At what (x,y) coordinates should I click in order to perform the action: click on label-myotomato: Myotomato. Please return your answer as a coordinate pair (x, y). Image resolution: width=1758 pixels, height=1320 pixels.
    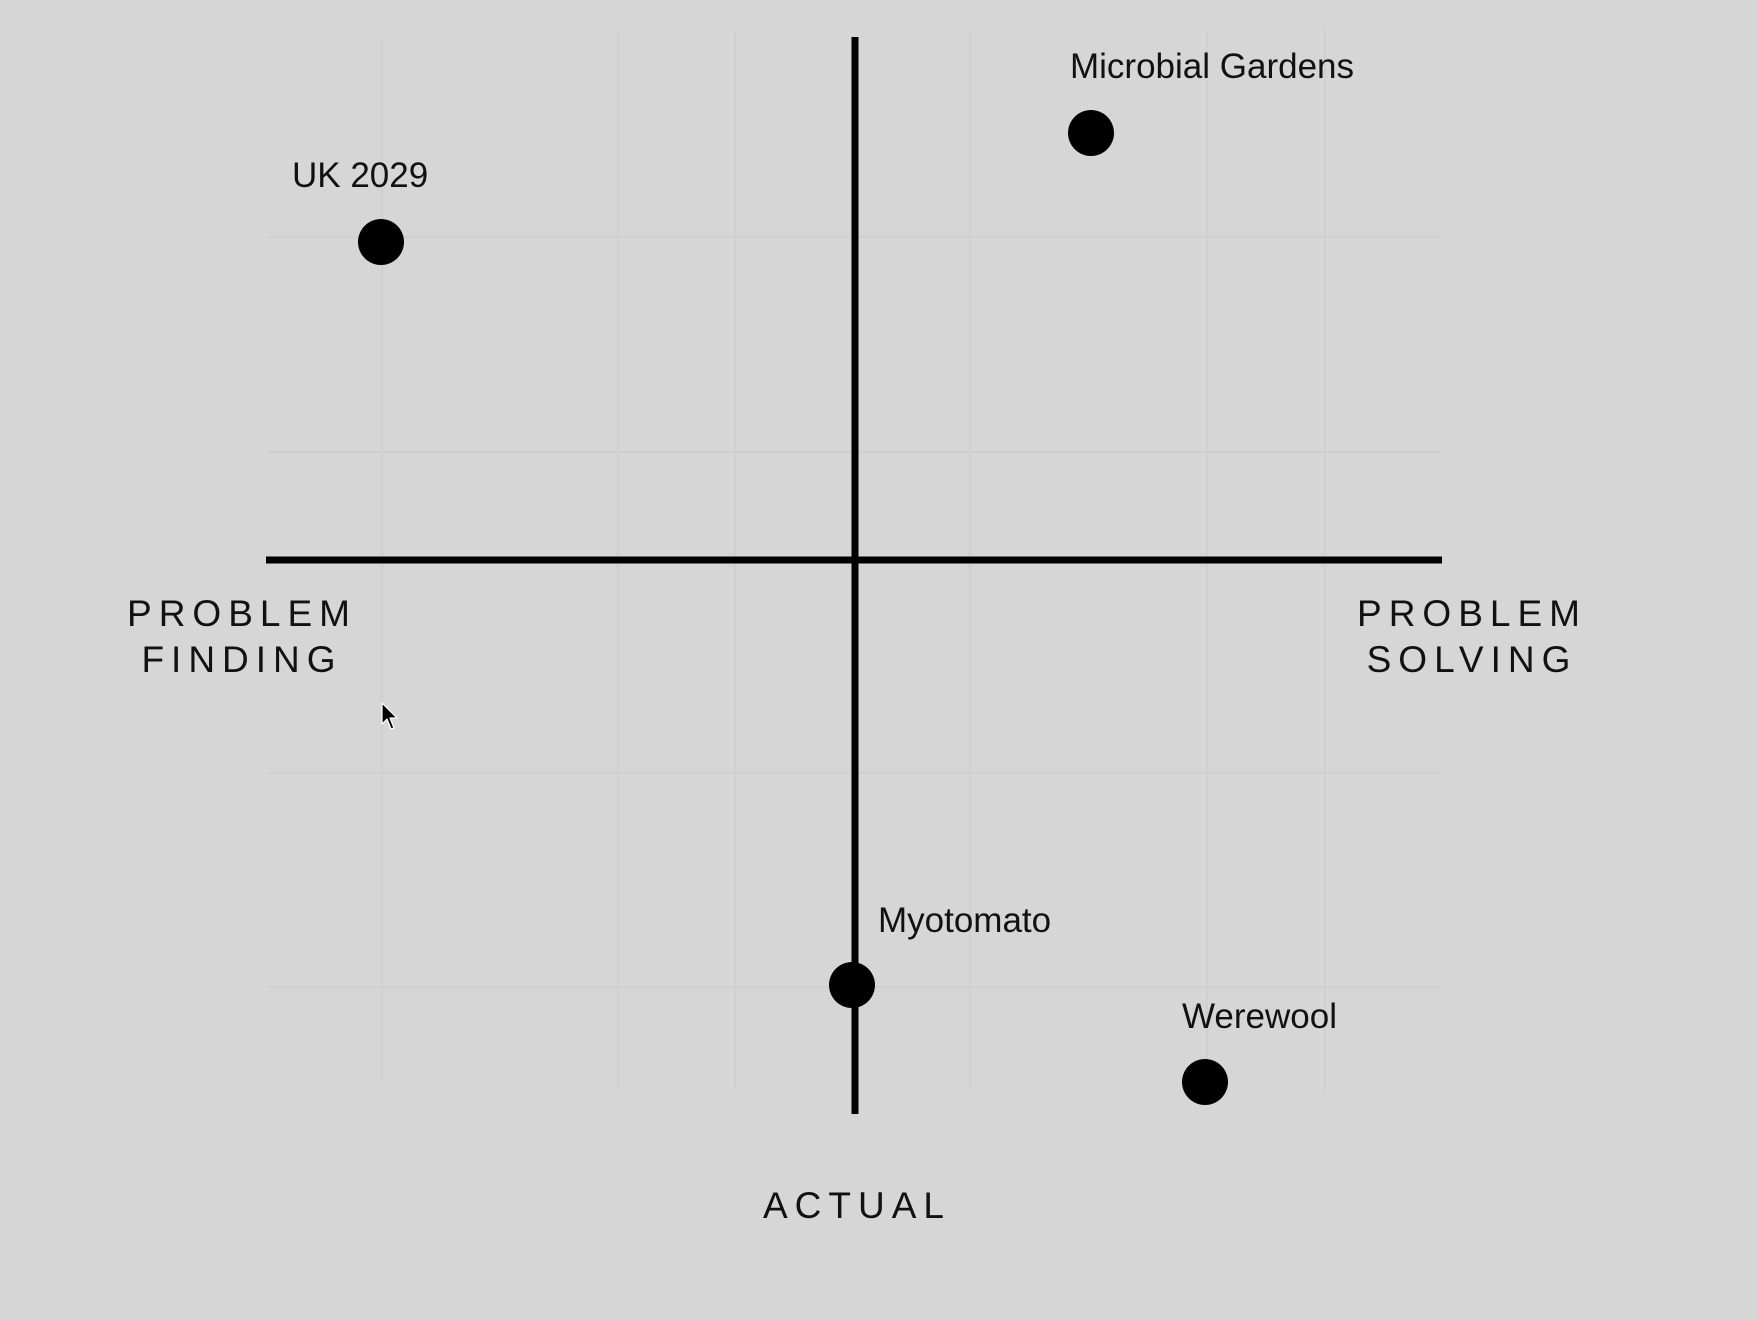
    Looking at the image, I should click on (965, 920).